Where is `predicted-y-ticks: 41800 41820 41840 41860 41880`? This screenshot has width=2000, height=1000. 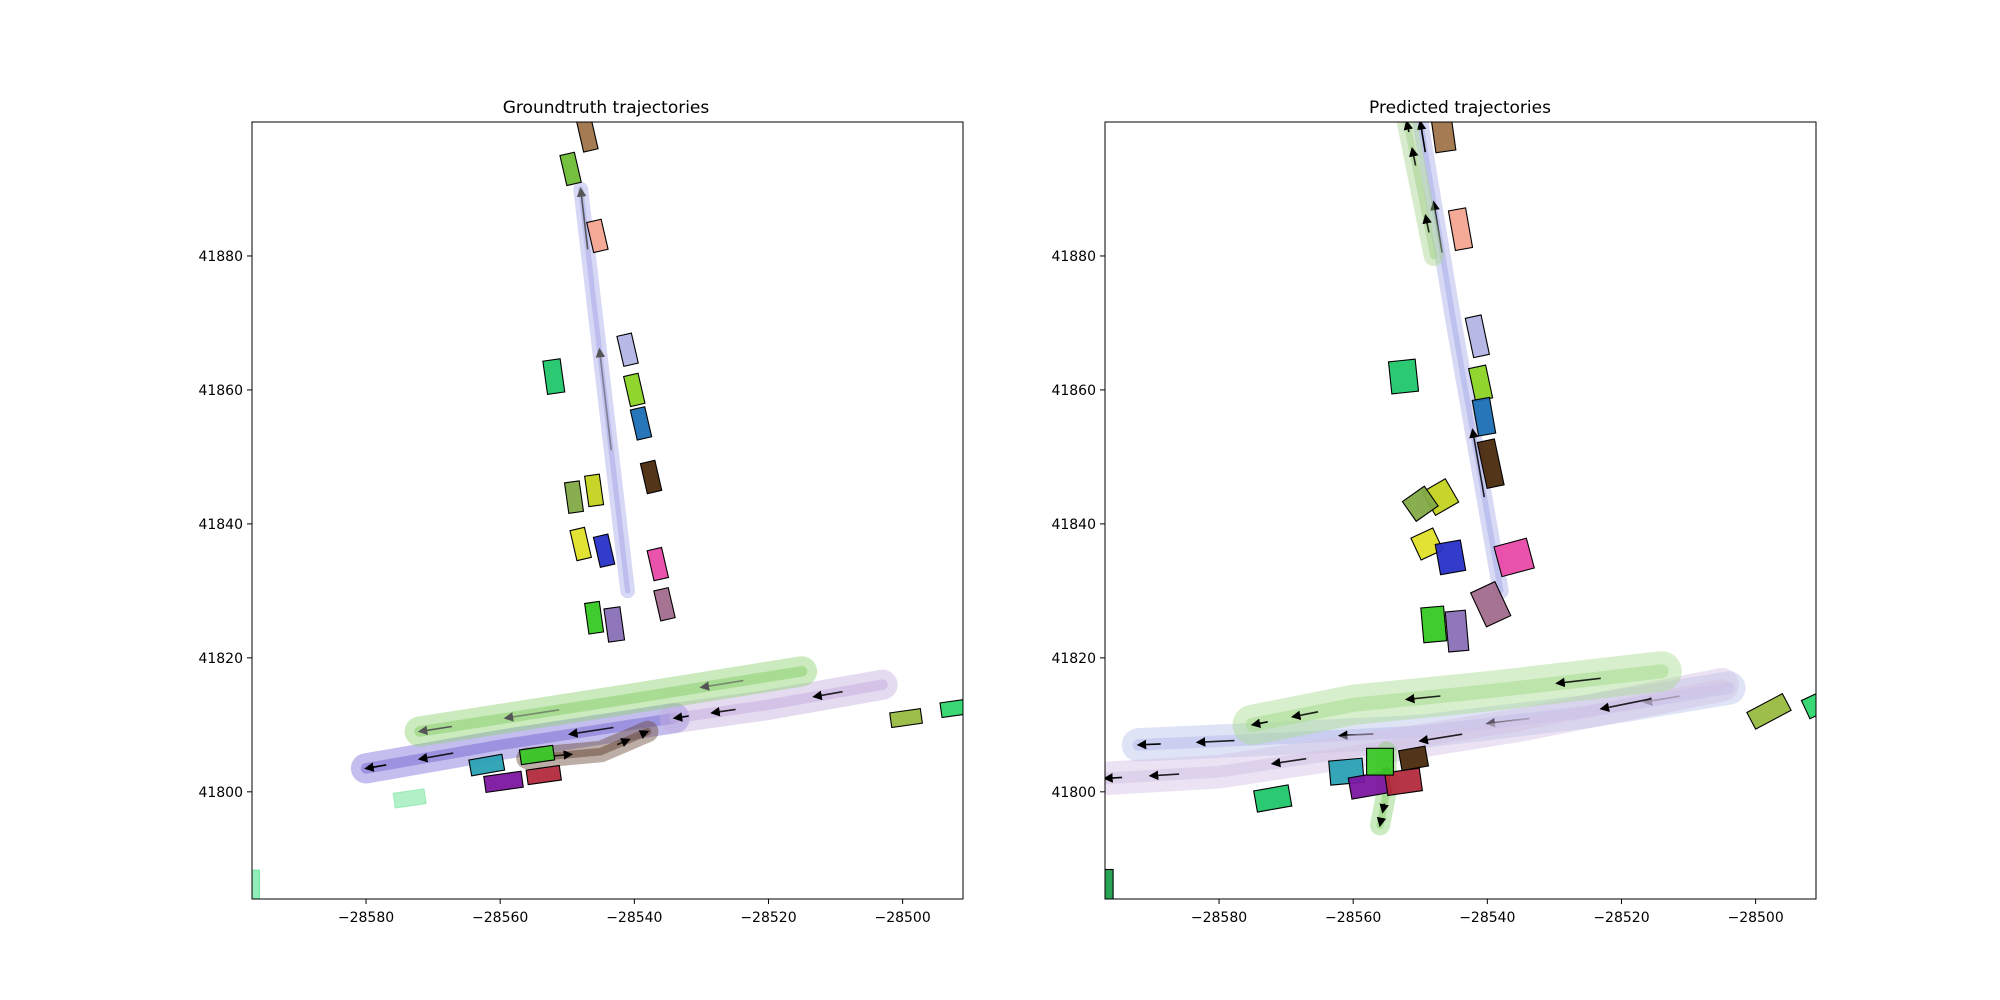
predicted-y-ticks: 41800 41820 41840 41860 41880 is located at coordinates (1078, 525).